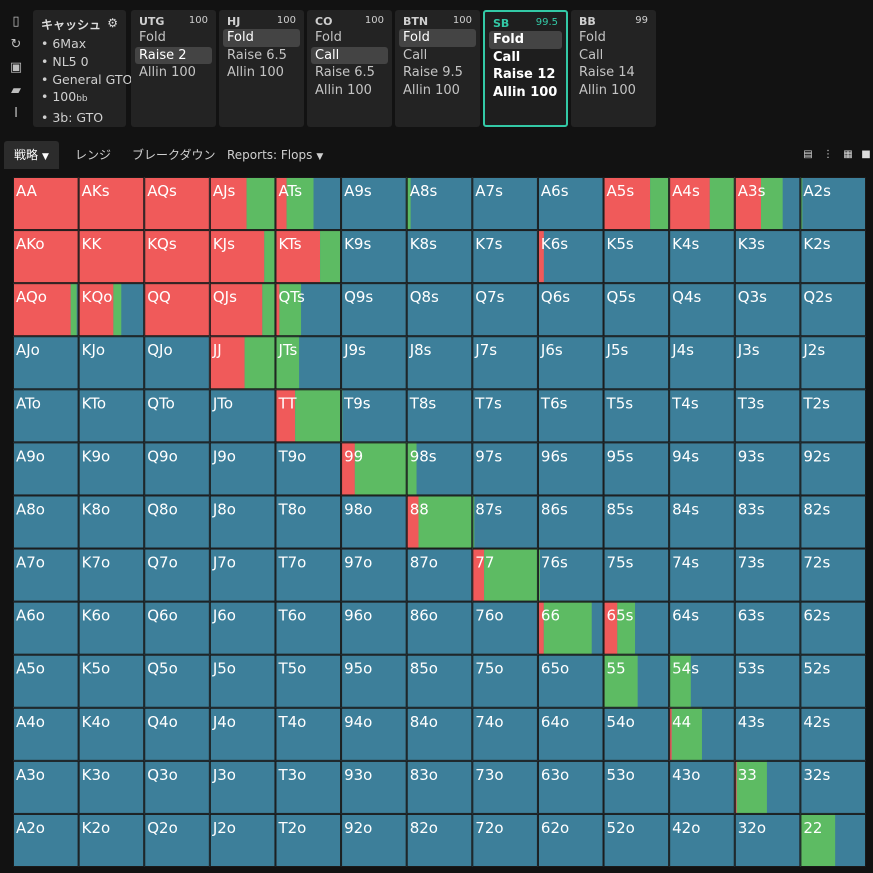  Describe the element at coordinates (505, 363) in the screenshot. I see `hand-cell-J7s: J7s` at that location.